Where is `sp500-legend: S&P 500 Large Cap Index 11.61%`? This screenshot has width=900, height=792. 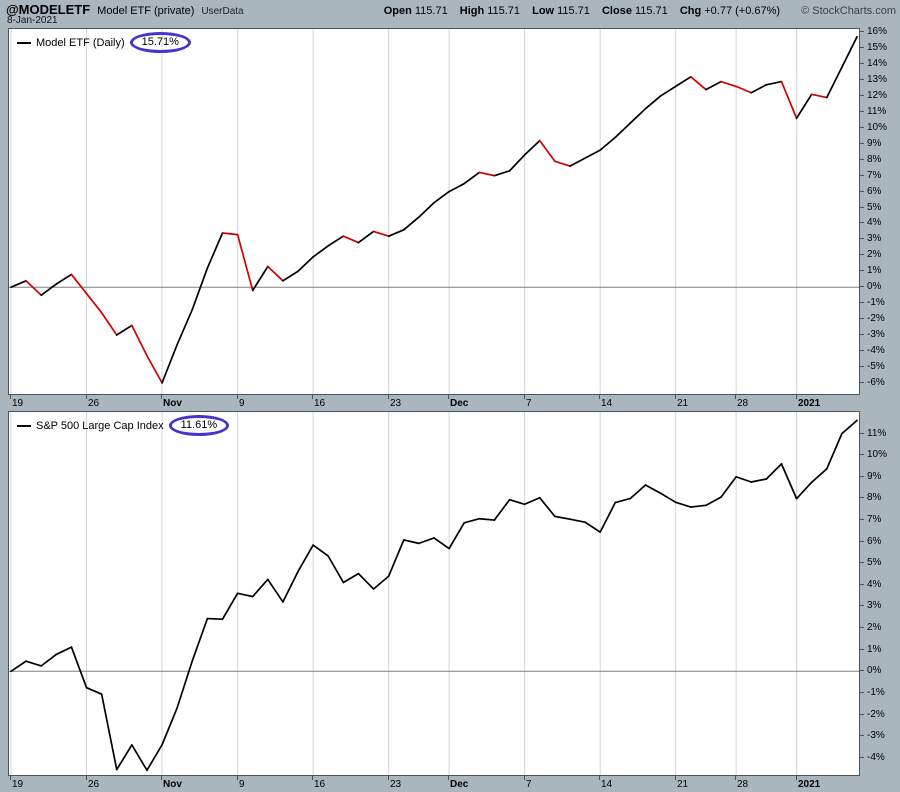
sp500-legend: S&P 500 Large Cap Index 11.61% is located at coordinates (123, 425).